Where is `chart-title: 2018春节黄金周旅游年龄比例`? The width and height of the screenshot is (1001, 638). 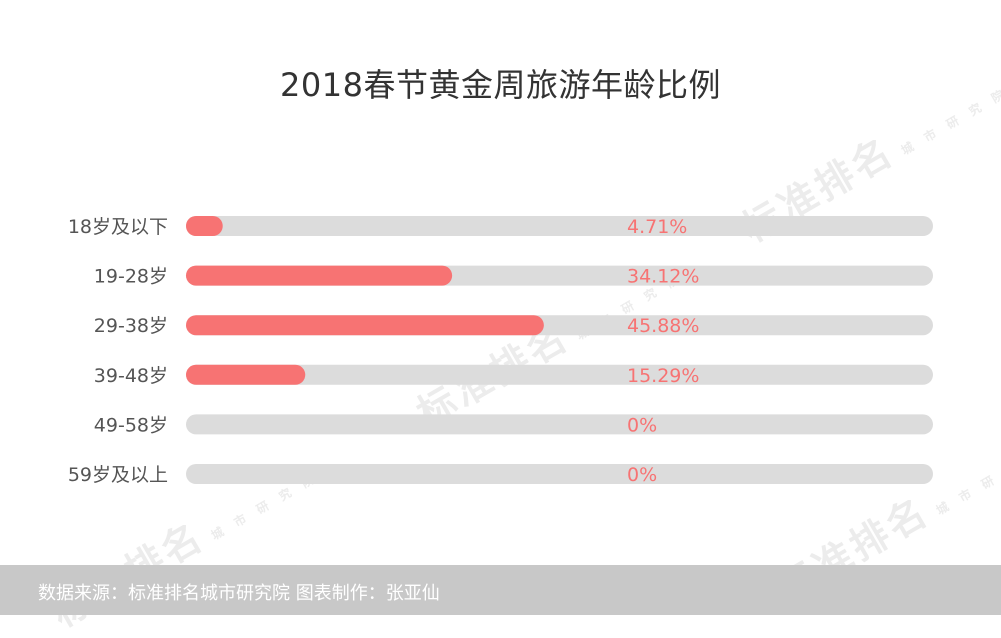 chart-title: 2018春节黄金周旅游年龄比例 is located at coordinates (500, 85).